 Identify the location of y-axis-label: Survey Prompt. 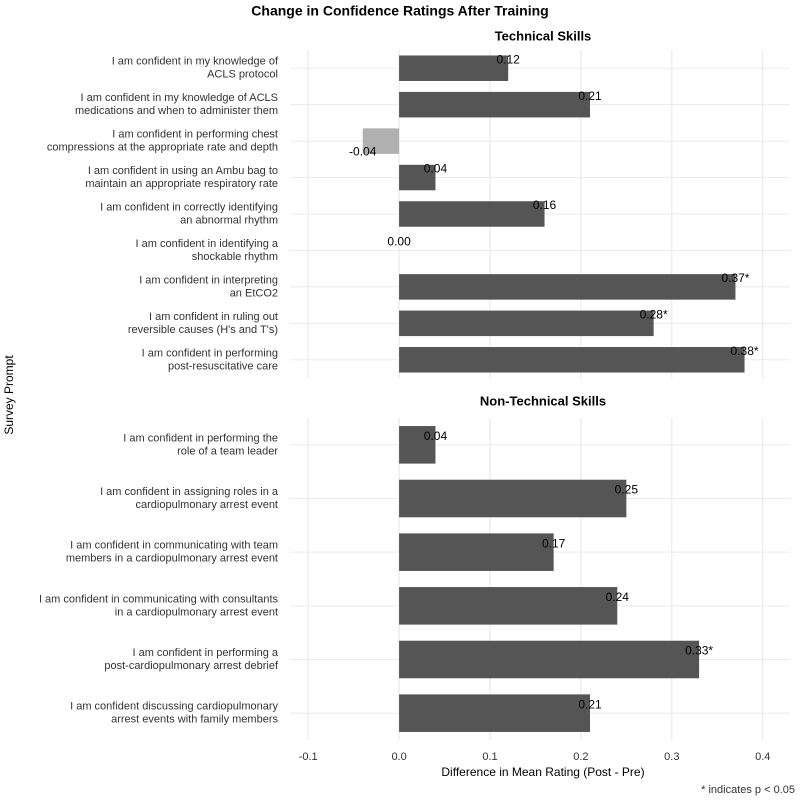
(9, 395).